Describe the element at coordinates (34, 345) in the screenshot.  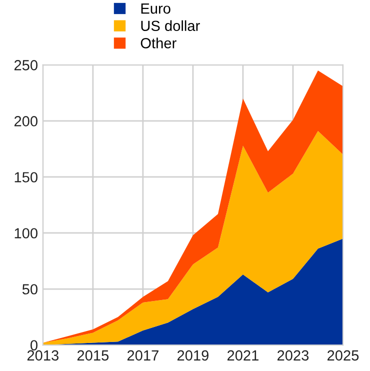
I see `y-tick-label: 0` at that location.